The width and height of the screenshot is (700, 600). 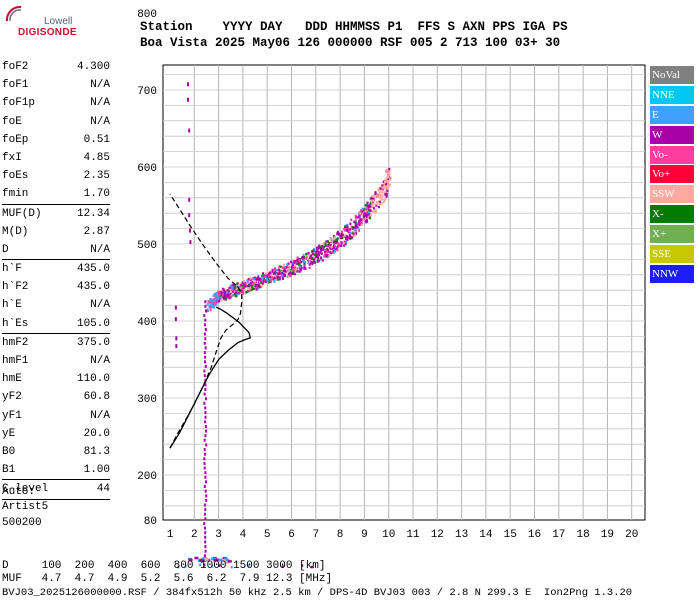 What do you see at coordinates (56, 194) in the screenshot?
I see `param-row: fmin 1.70` at bounding box center [56, 194].